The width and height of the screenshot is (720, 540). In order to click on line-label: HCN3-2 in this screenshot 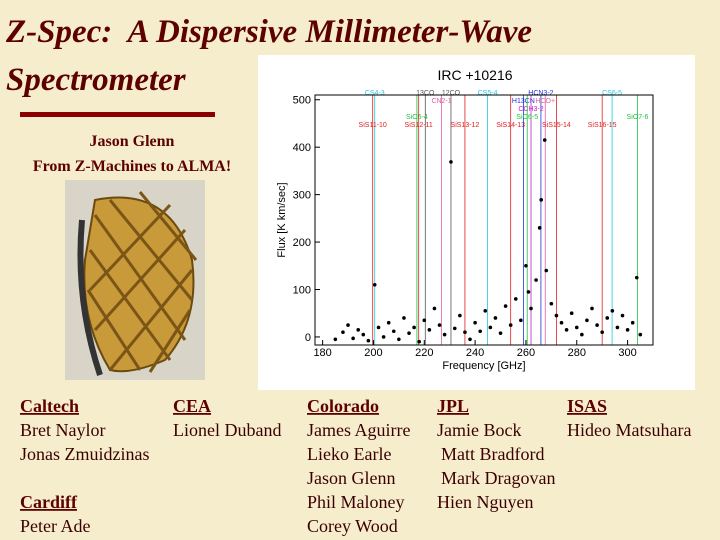, I will do `click(540, 93)`.